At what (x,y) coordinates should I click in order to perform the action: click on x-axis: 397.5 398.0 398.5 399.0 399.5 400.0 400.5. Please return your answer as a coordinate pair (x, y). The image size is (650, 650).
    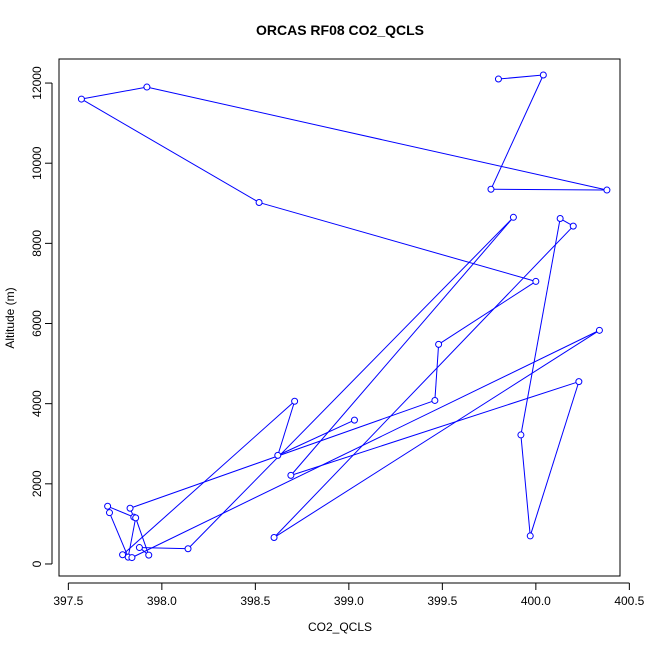
    Looking at the image, I should click on (349, 595).